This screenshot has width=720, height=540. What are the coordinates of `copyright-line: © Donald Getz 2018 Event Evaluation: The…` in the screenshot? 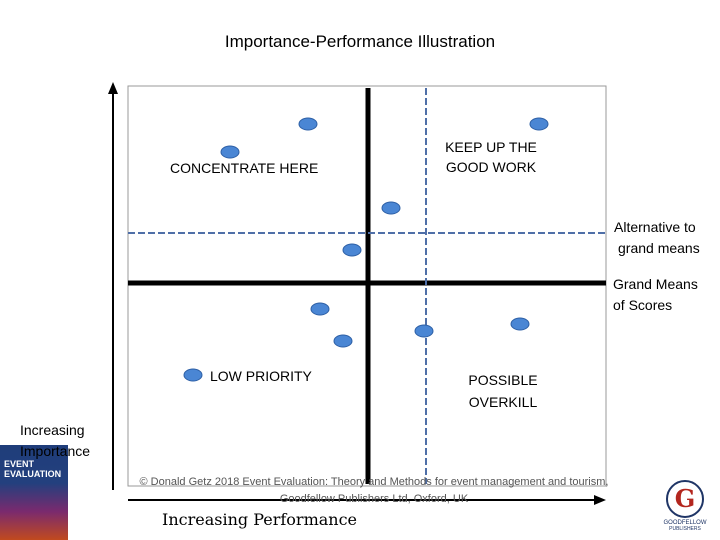 It's located at (374, 482).